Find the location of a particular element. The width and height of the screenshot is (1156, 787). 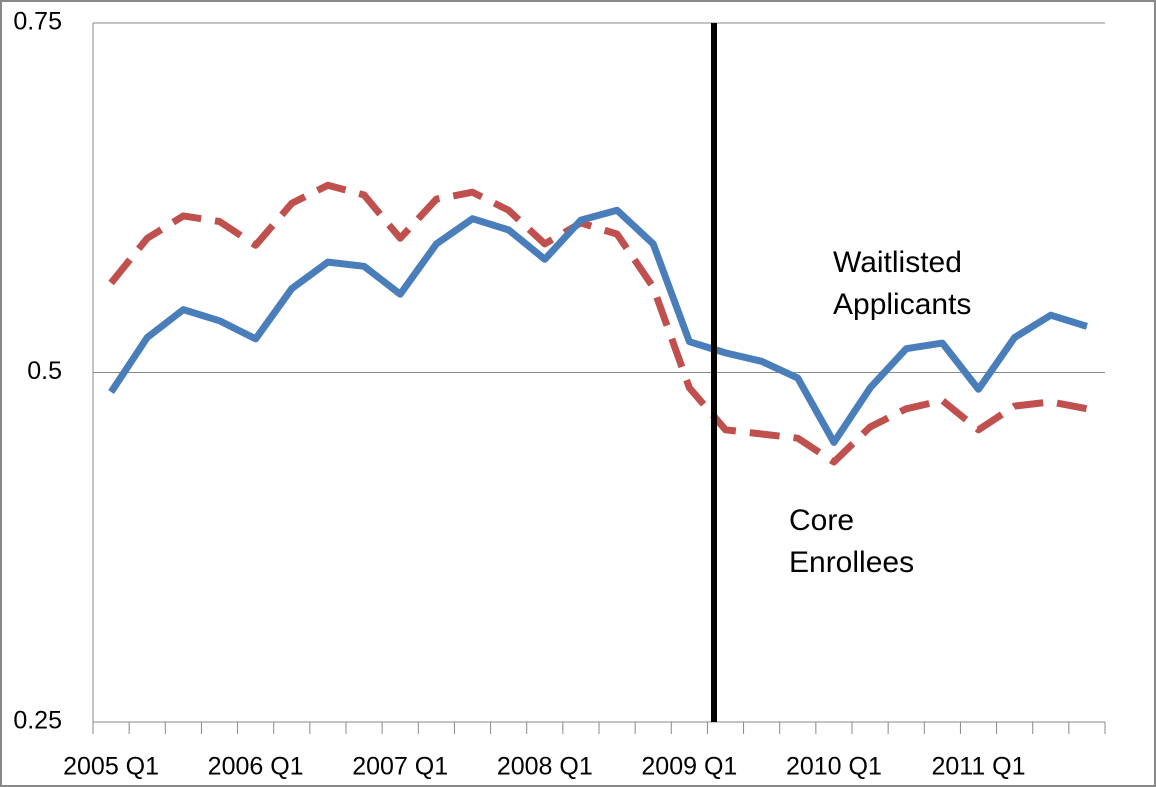

x-tick-label: 2007 Q1 is located at coordinates (400, 767).